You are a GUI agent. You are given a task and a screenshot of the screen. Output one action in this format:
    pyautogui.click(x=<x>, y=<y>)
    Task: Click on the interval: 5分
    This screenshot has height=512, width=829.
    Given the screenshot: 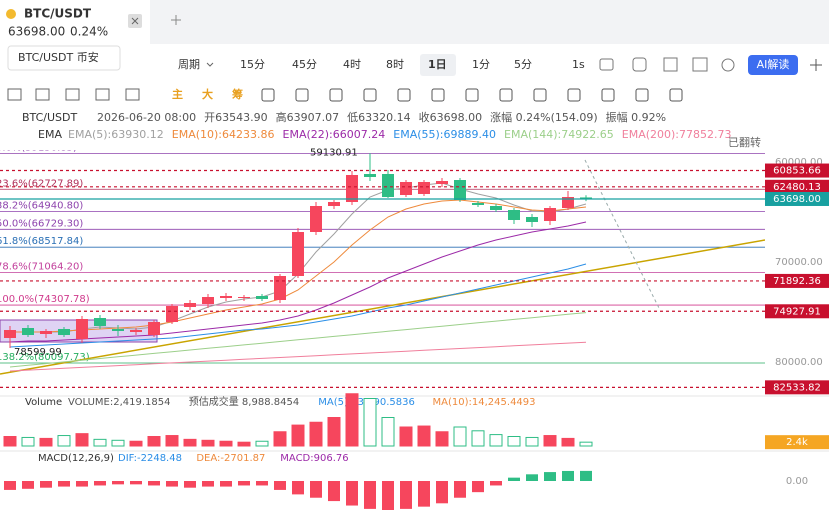 What is the action you would take?
    pyautogui.click(x=523, y=64)
    